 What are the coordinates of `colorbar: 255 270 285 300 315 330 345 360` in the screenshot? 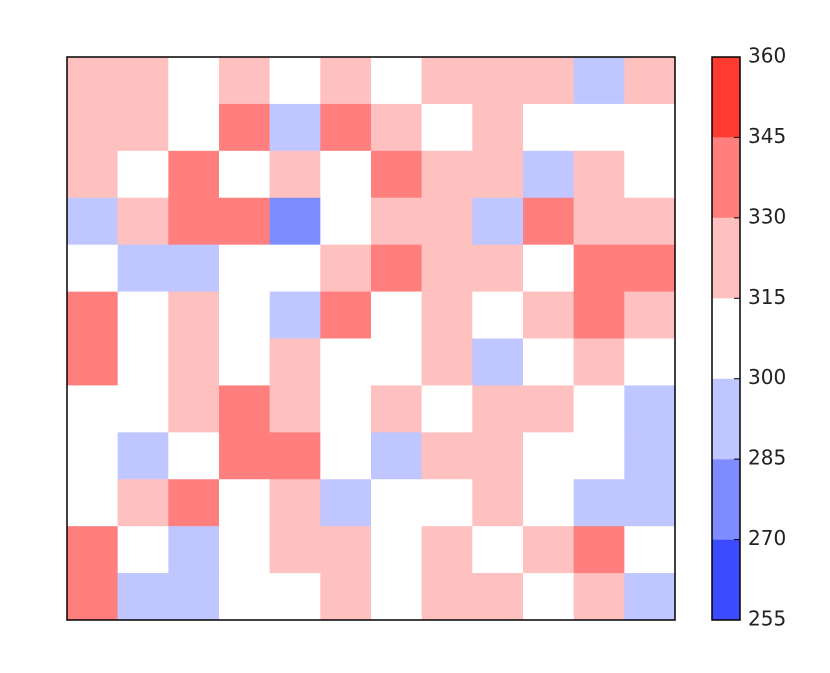 It's located at (749, 337).